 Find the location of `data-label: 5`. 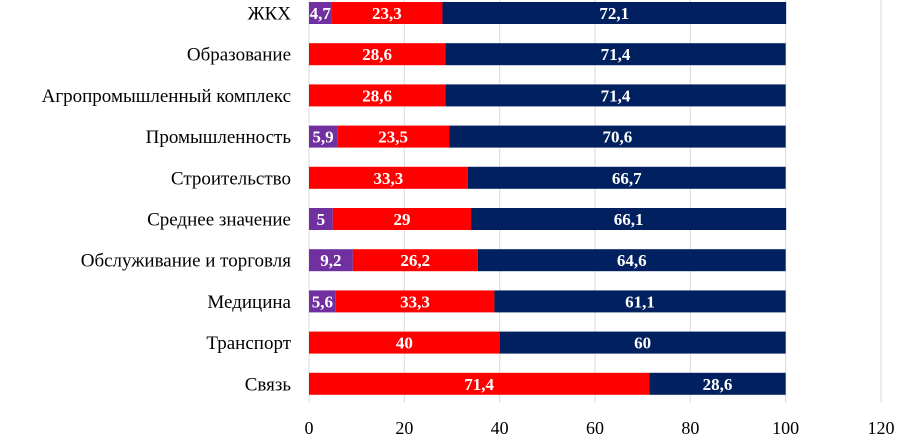

data-label: 5 is located at coordinates (321, 219).